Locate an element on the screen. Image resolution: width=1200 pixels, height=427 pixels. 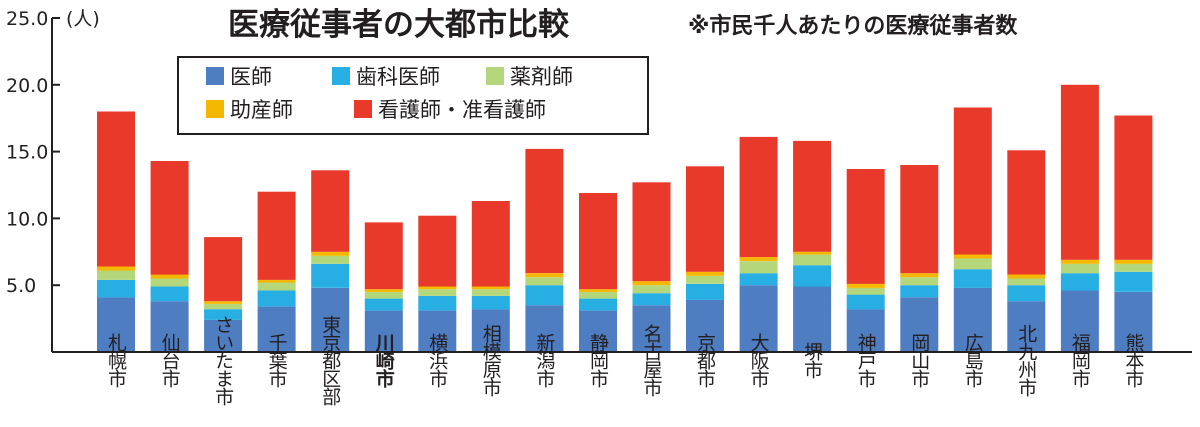
y-ticks: 5.0 10.0 15.0 20.0 25.0 is located at coordinates (33, 152).